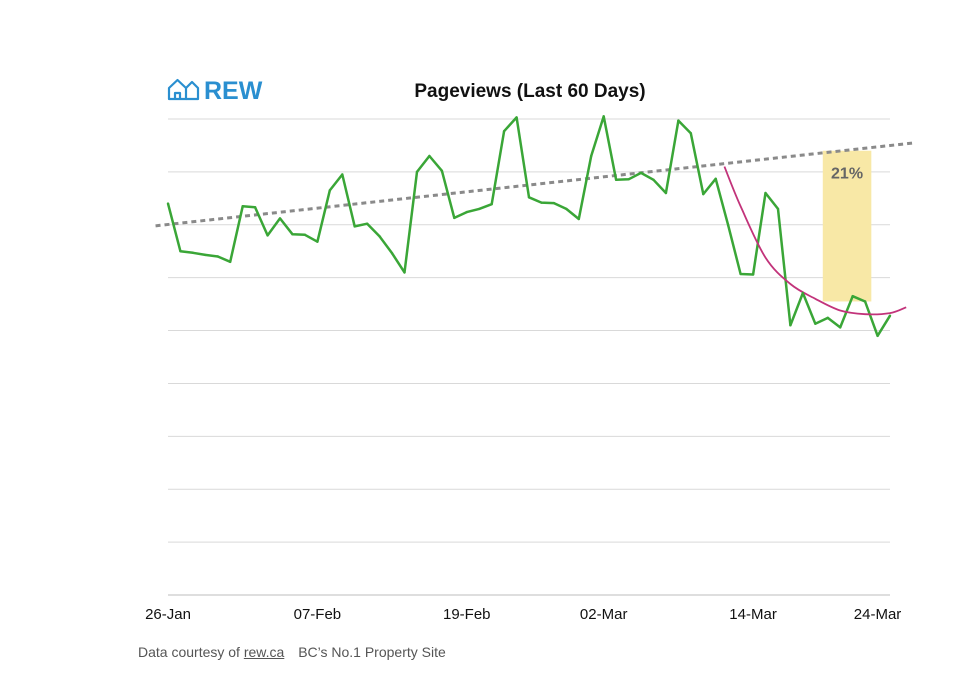 This screenshot has width=974, height=680. What do you see at coordinates (467, 614) in the screenshot?
I see `x-tick-label: 19-Feb` at bounding box center [467, 614].